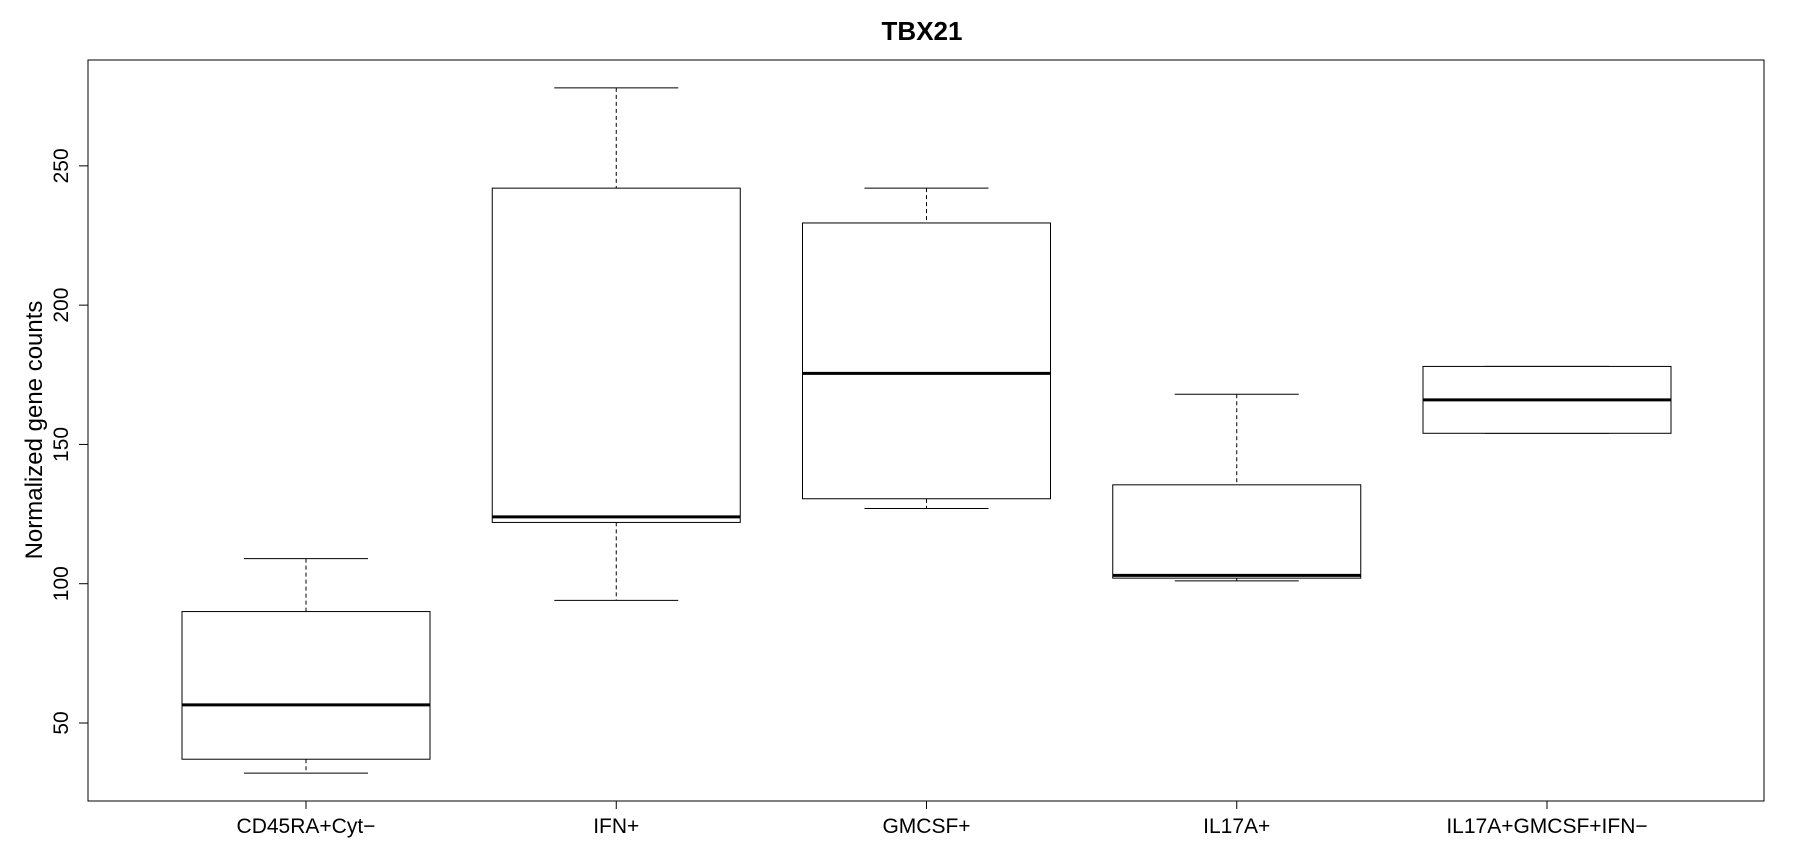 This screenshot has width=1800, height=864. What do you see at coordinates (61, 722) in the screenshot?
I see `y-tick-label: 50` at bounding box center [61, 722].